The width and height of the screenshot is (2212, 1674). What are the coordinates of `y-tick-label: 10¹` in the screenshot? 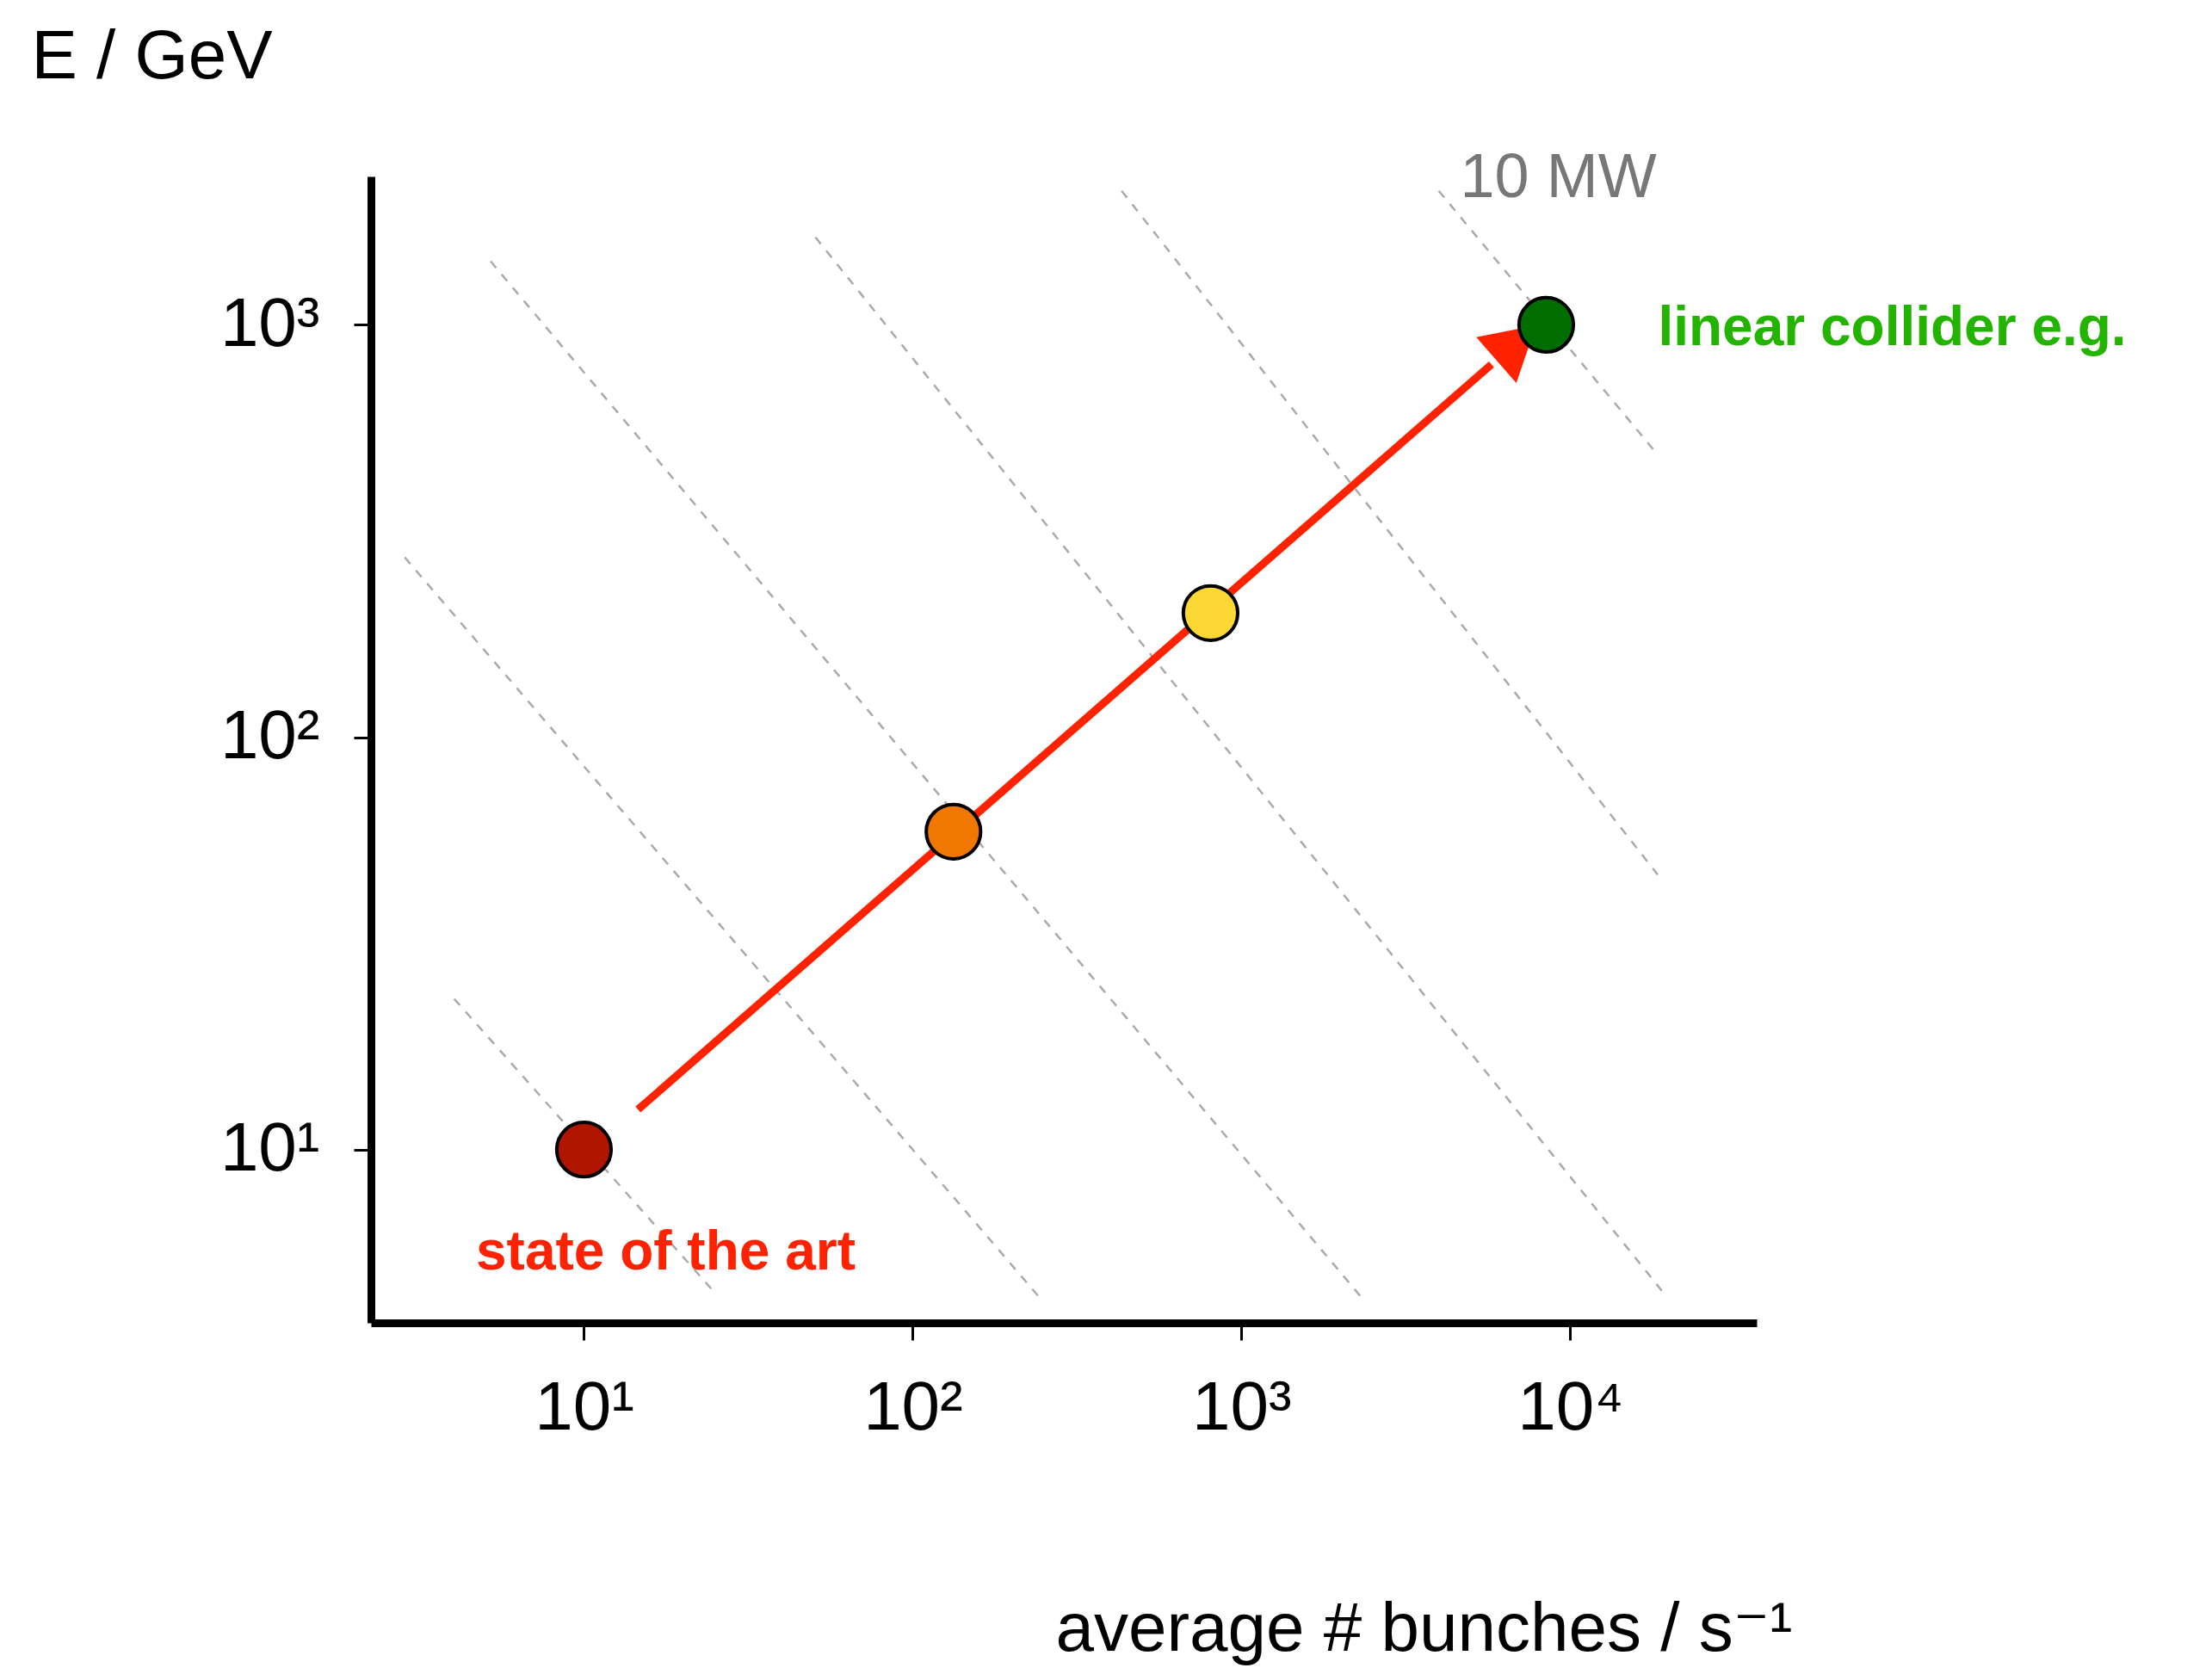 It's located at (269, 1148).